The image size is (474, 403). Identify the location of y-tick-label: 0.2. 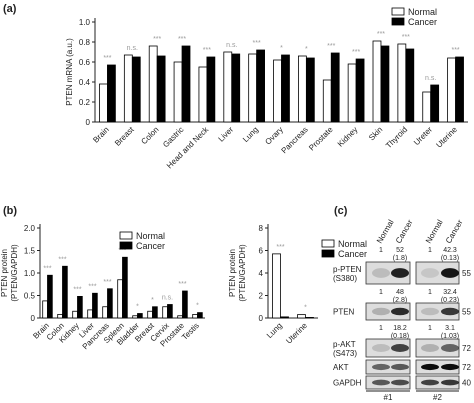
(85, 102).